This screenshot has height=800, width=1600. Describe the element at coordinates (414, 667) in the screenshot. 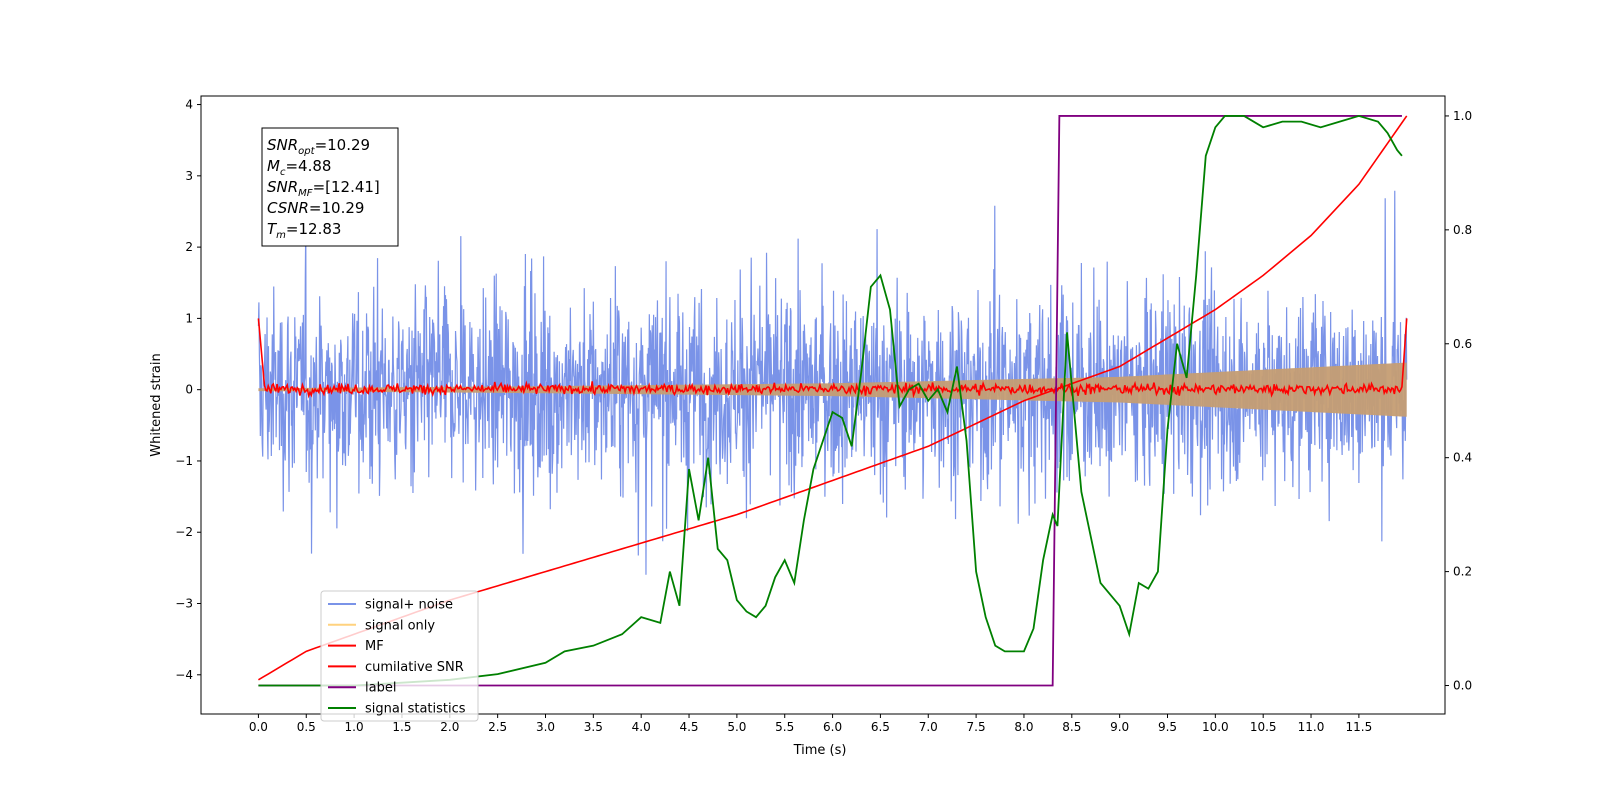

I see `legend-label: cumilative SNR` at that location.